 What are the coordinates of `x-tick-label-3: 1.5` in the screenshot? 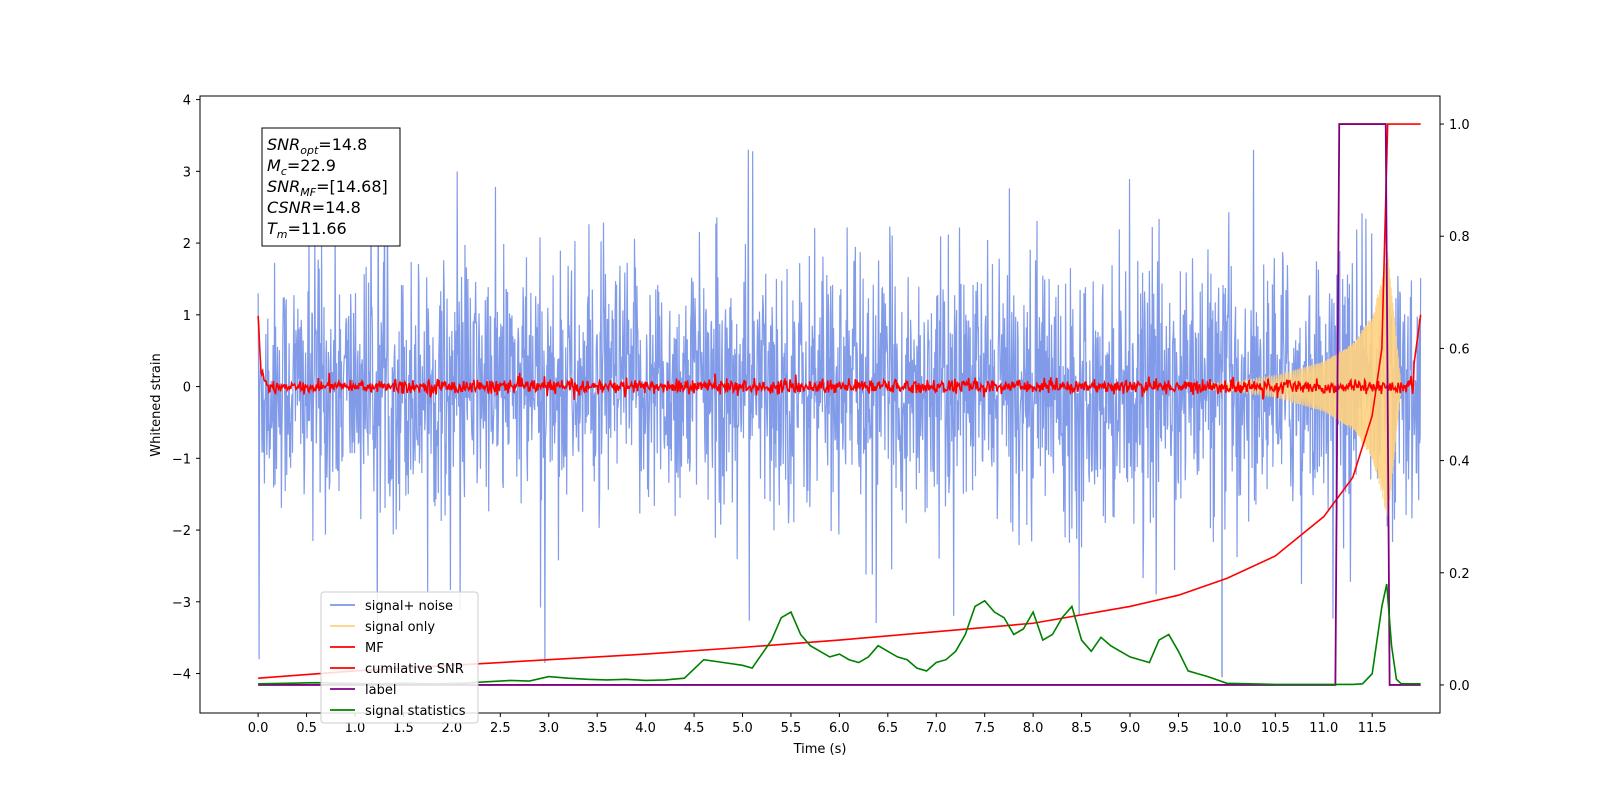 It's located at (403, 728).